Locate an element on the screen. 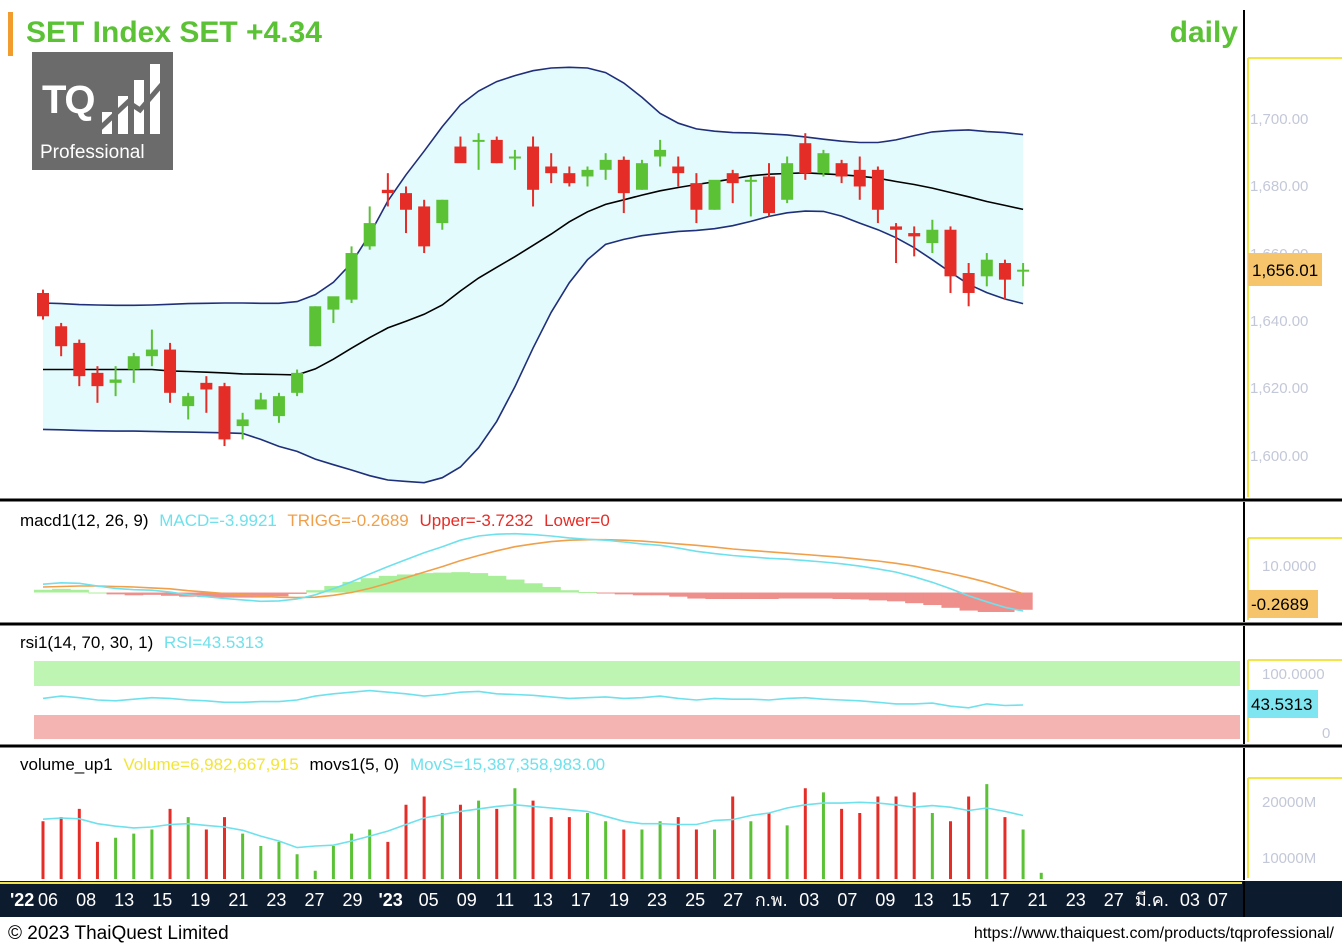 Image resolution: width=1342 pixels, height=948 pixels. rsi-legend-value: RSI=43.5313 is located at coordinates (214, 642).